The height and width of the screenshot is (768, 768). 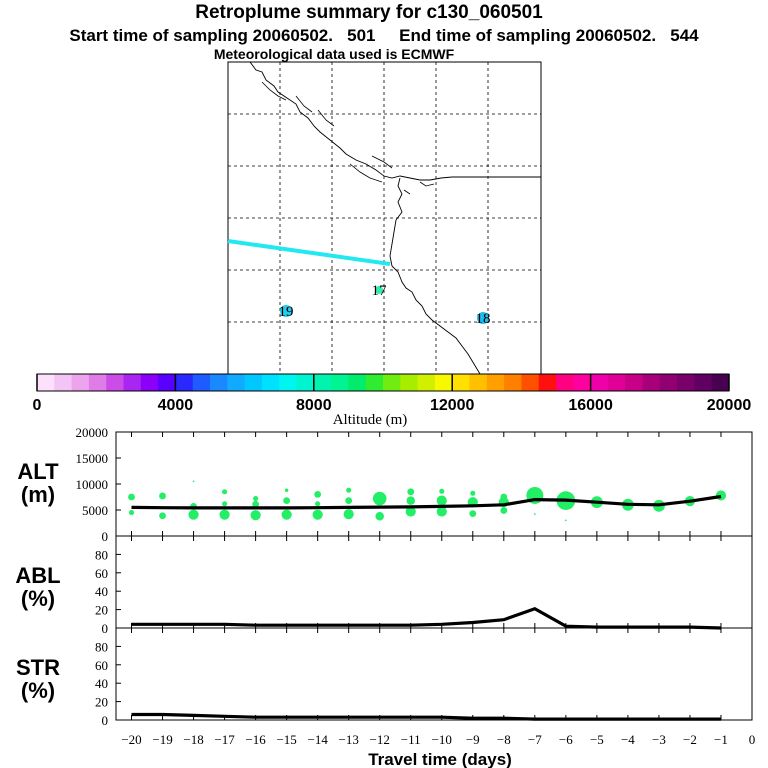 What do you see at coordinates (92, 432) in the screenshot?
I see `alt-ytick-label: 20000` at bounding box center [92, 432].